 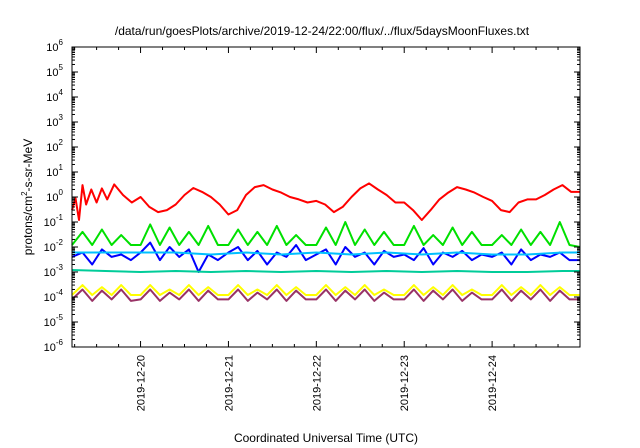 I want to click on y-tick-exponent: 0, so click(x=61, y=192).